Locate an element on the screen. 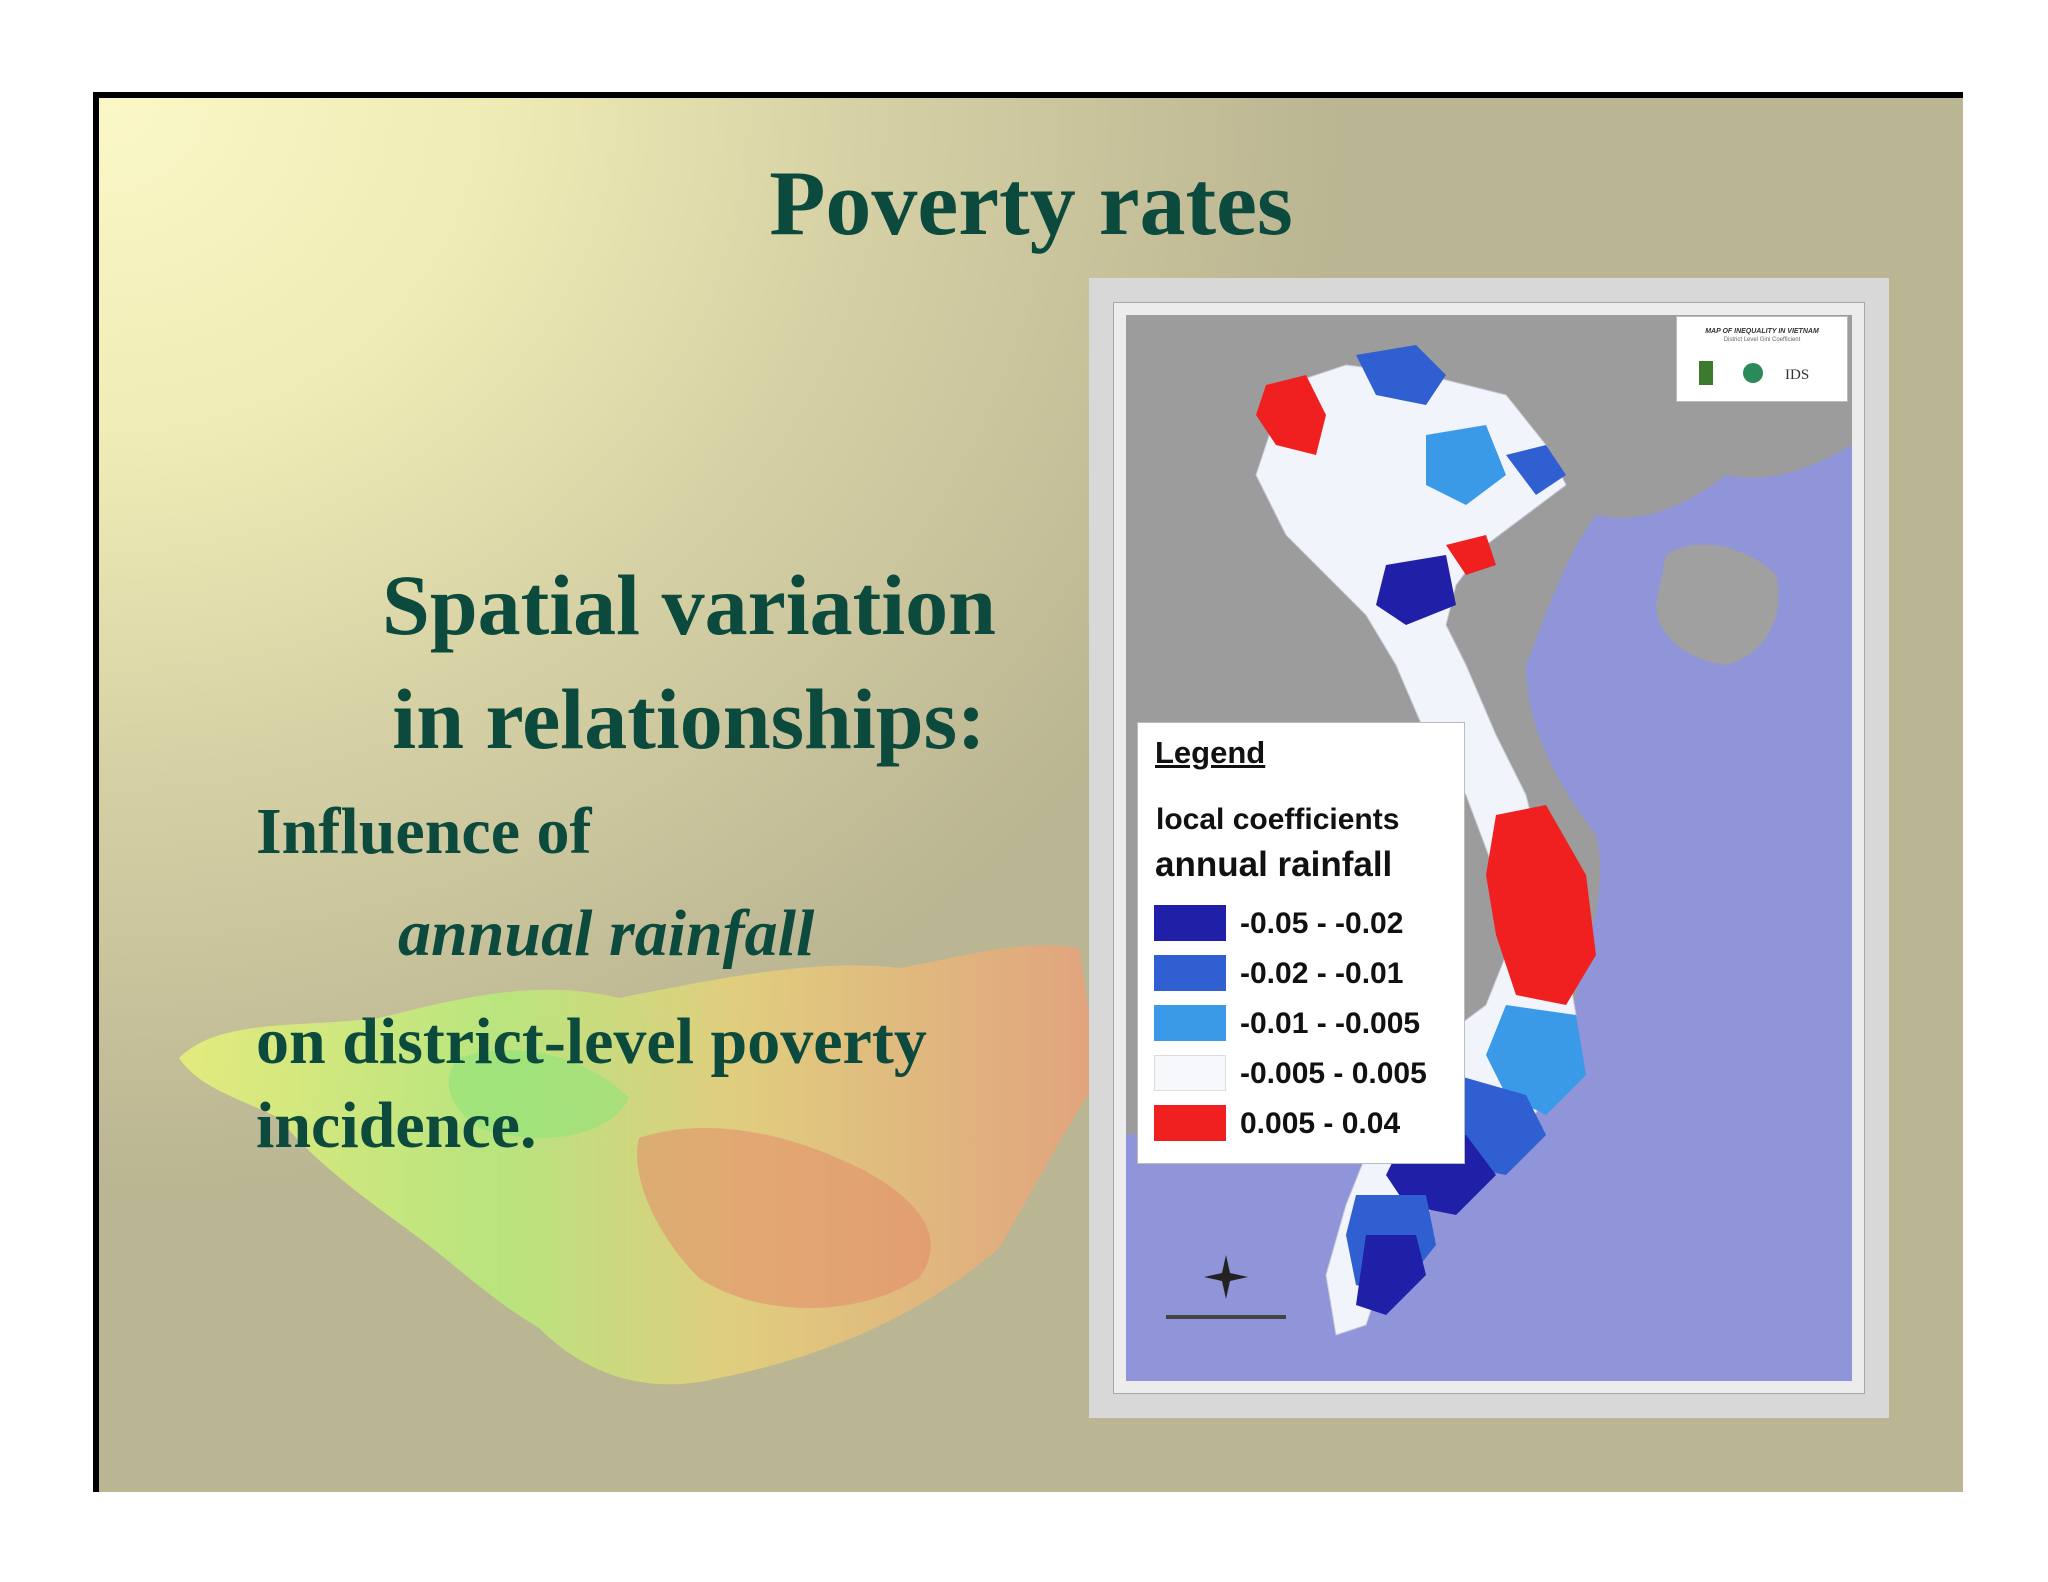  legend-subtitle: local coefficients is located at coordinates (1278, 819).